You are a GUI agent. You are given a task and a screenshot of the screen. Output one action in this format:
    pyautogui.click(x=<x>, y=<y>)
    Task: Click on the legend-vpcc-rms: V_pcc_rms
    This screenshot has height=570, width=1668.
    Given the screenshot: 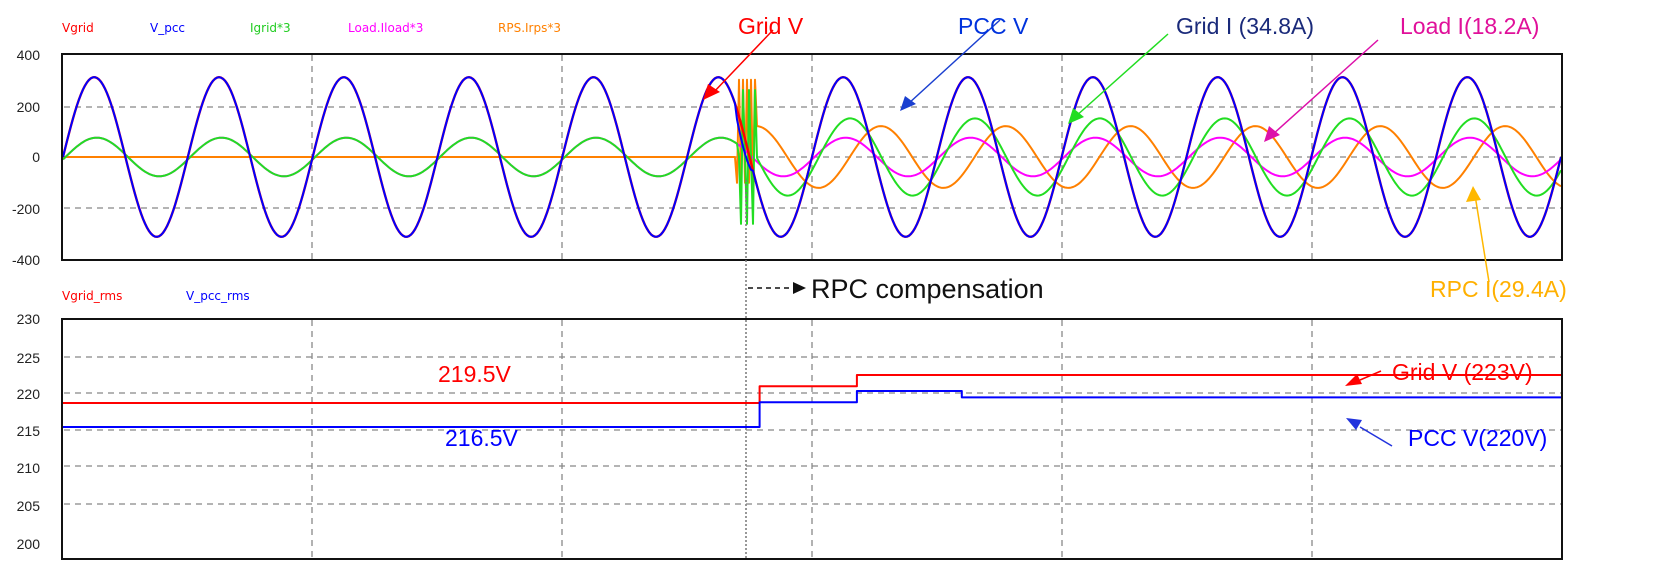 What is the action you would take?
    pyautogui.click(x=218, y=296)
    